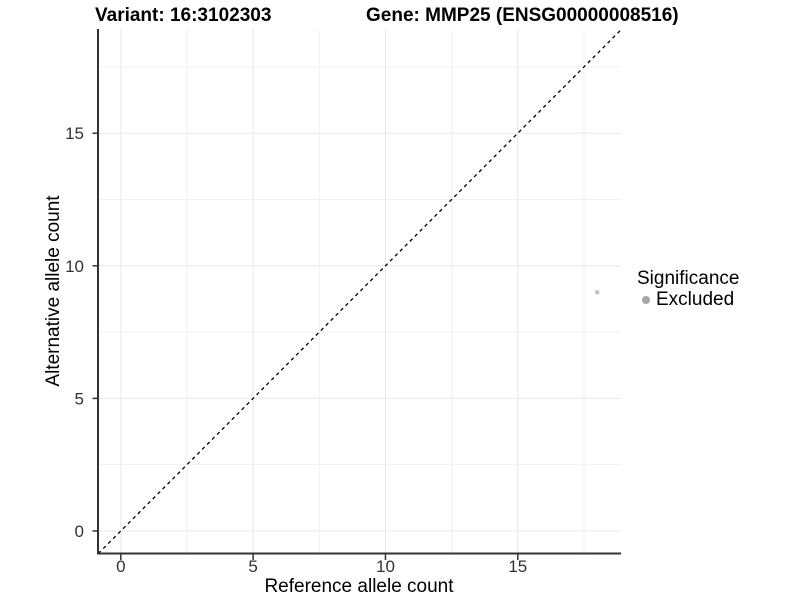 Image resolution: width=800 pixels, height=600 pixels. Describe the element at coordinates (522, 15) in the screenshot. I see `plot-title-gene: Gene: MMP25 (ENSG00000008516)` at that location.